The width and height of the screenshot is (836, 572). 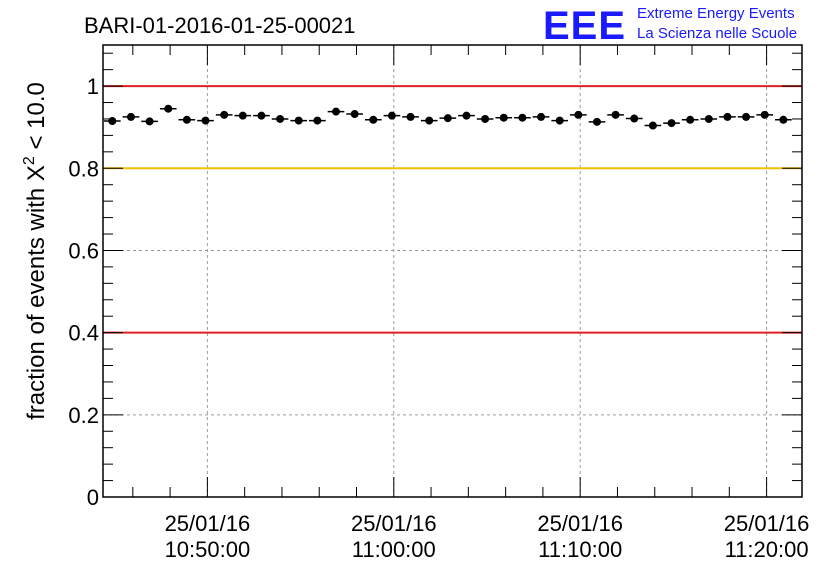 I want to click on y-tick-label: 1, so click(x=93, y=86).